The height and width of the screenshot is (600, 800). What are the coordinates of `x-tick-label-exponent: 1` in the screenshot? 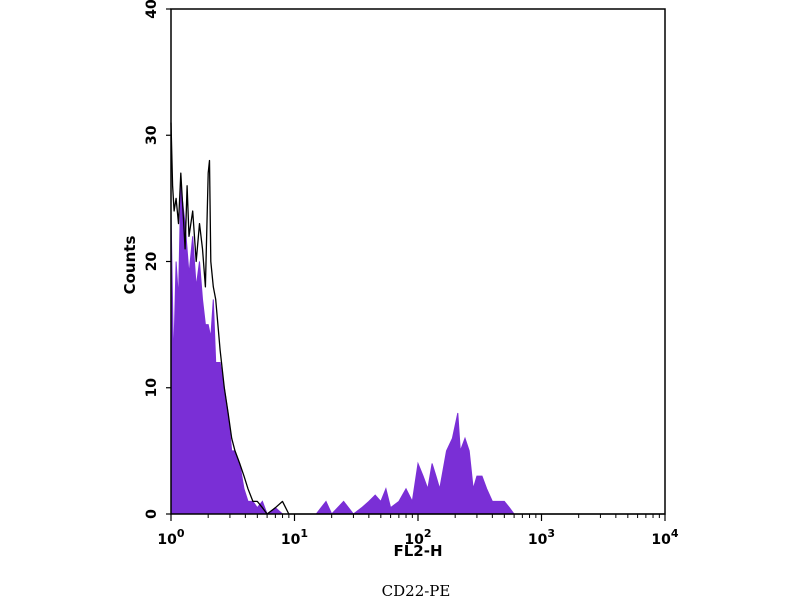 It's located at (304, 533).